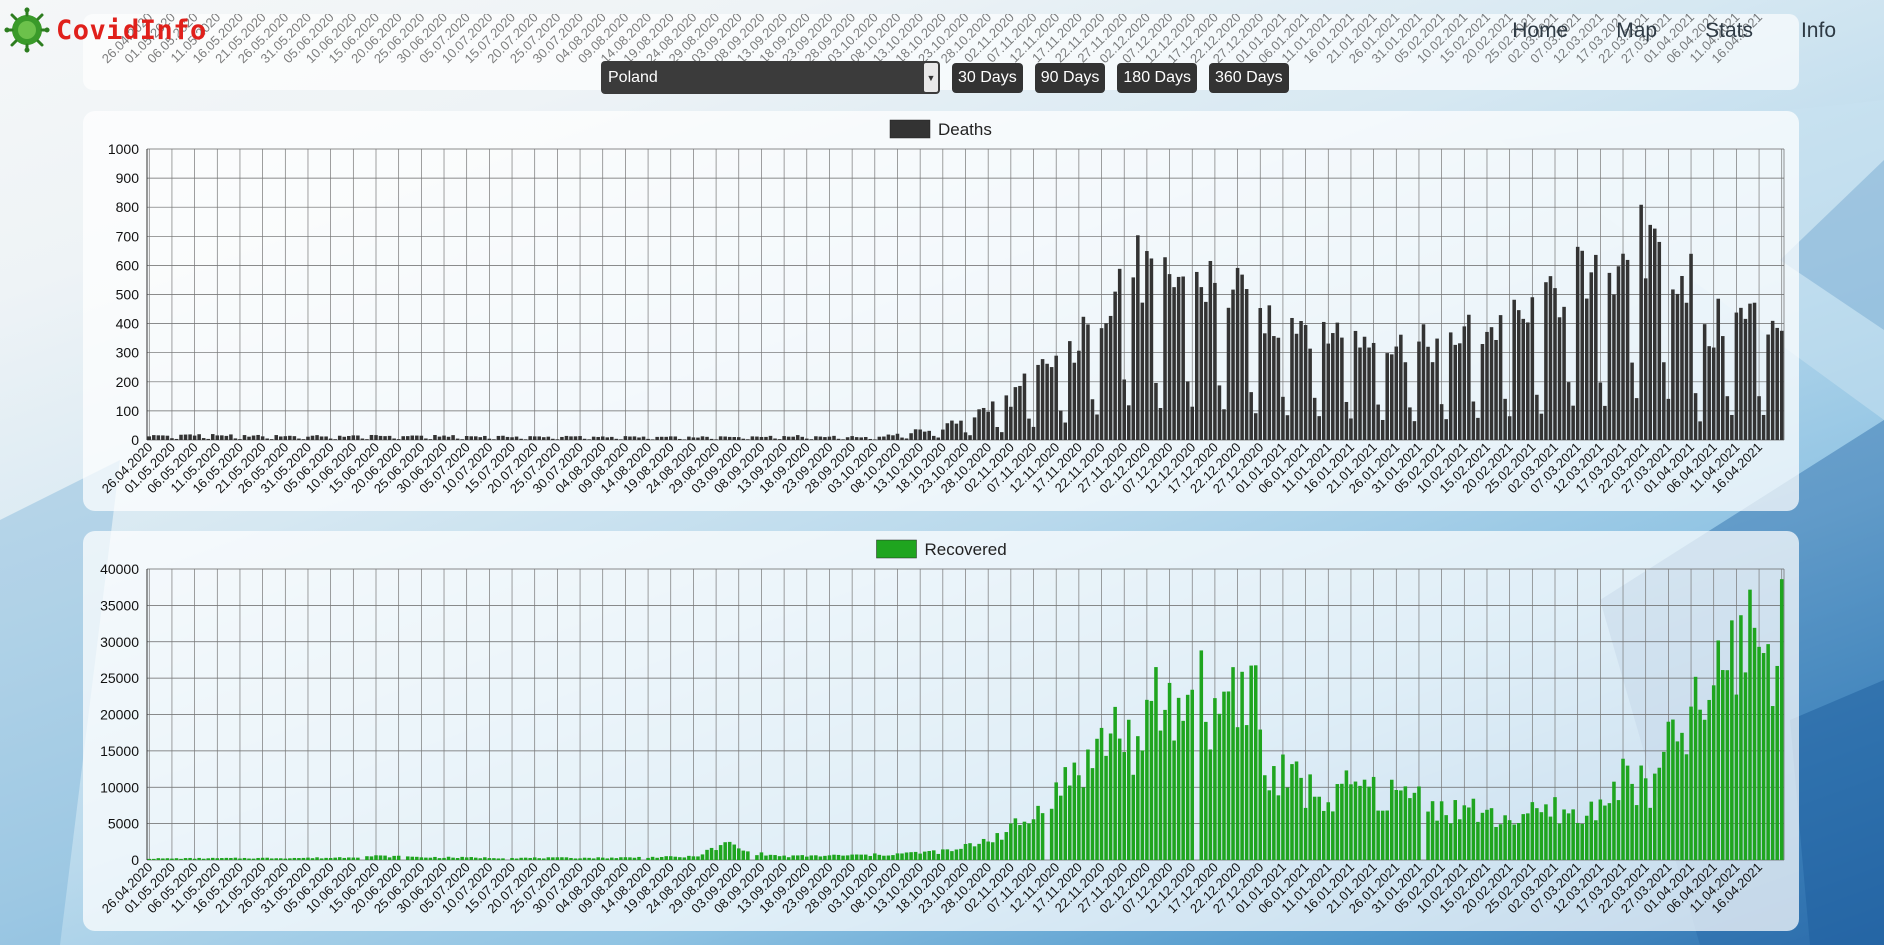 Image resolution: width=1884 pixels, height=945 pixels. Describe the element at coordinates (128, 353) in the screenshot. I see `y-tick-label: 300` at that location.